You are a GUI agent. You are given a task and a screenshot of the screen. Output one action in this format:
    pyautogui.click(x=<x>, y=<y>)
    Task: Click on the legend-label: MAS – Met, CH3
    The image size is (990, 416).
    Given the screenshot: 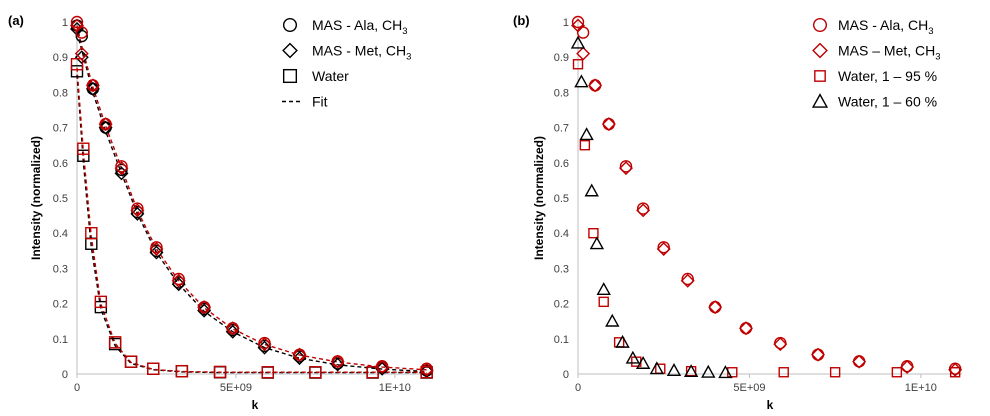 What is the action you would take?
    pyautogui.click(x=889, y=53)
    